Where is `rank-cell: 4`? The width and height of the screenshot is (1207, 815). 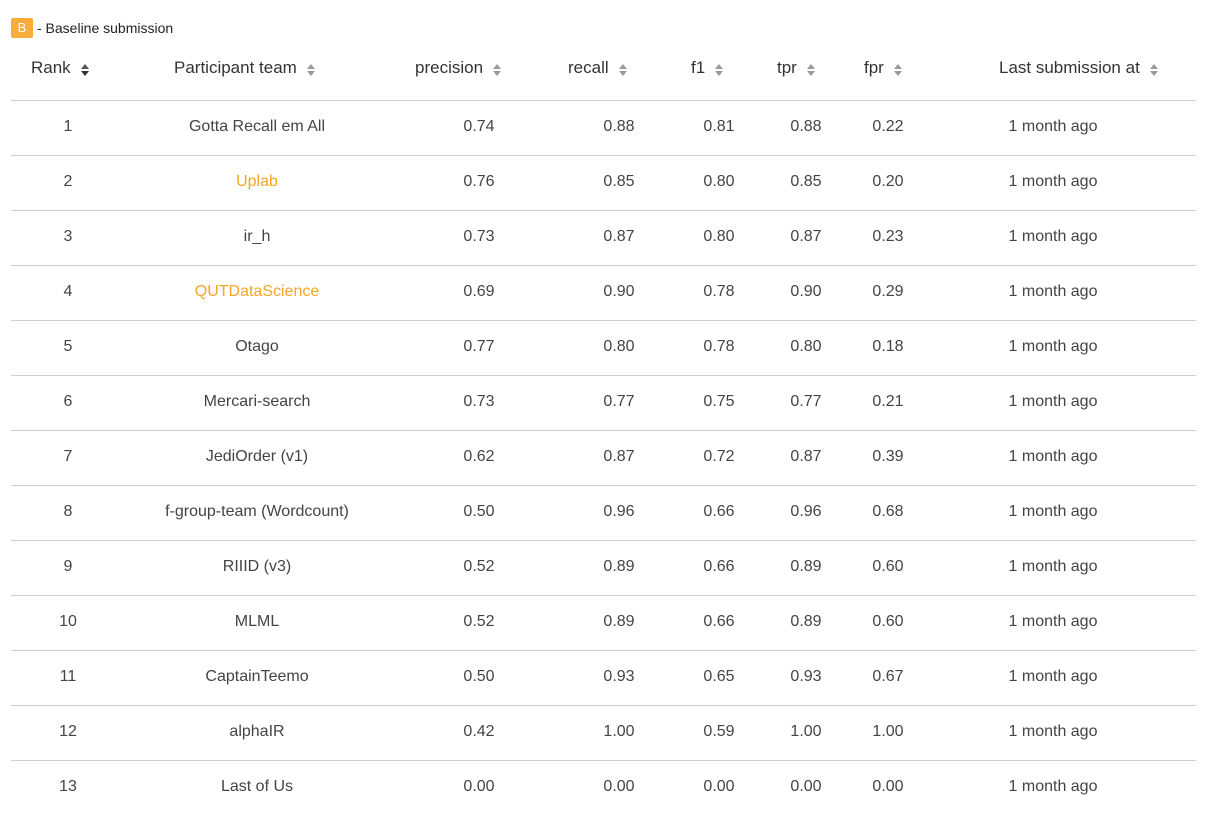
rank-cell: 4 is located at coordinates (68, 293).